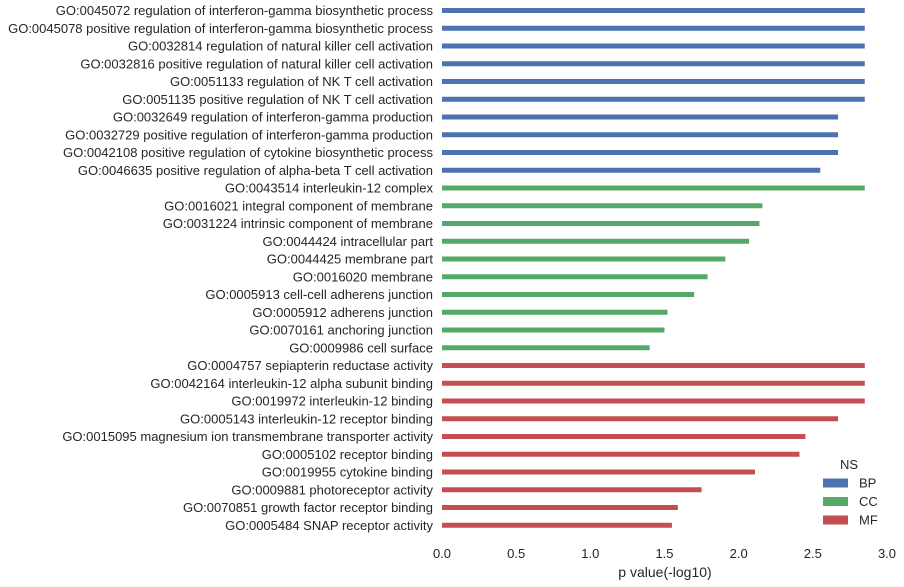 The height and width of the screenshot is (587, 904). Describe the element at coordinates (867, 483) in the screenshot. I see `legend-label: BP` at that location.